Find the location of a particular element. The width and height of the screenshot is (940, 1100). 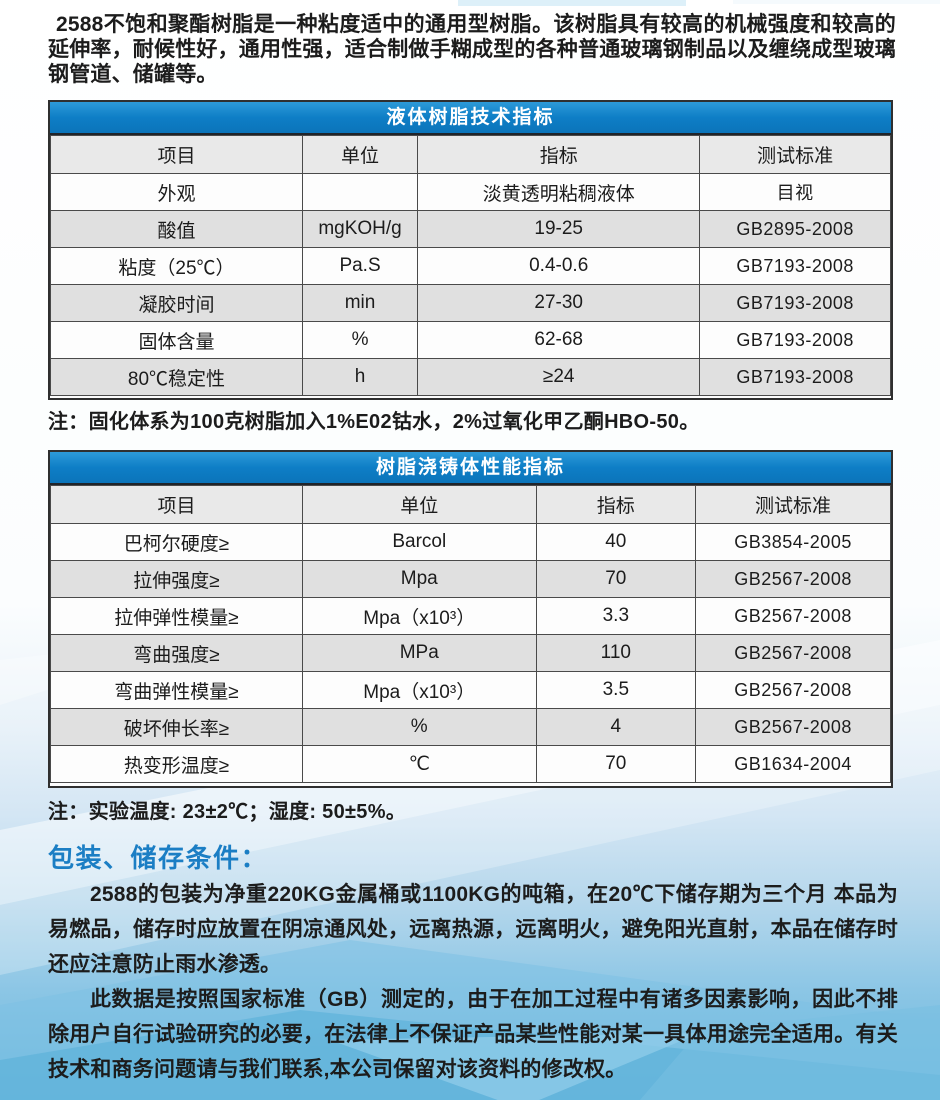

table-row: 破坏伸长率≥ % 4 GB2567-2008 is located at coordinates (470, 727).